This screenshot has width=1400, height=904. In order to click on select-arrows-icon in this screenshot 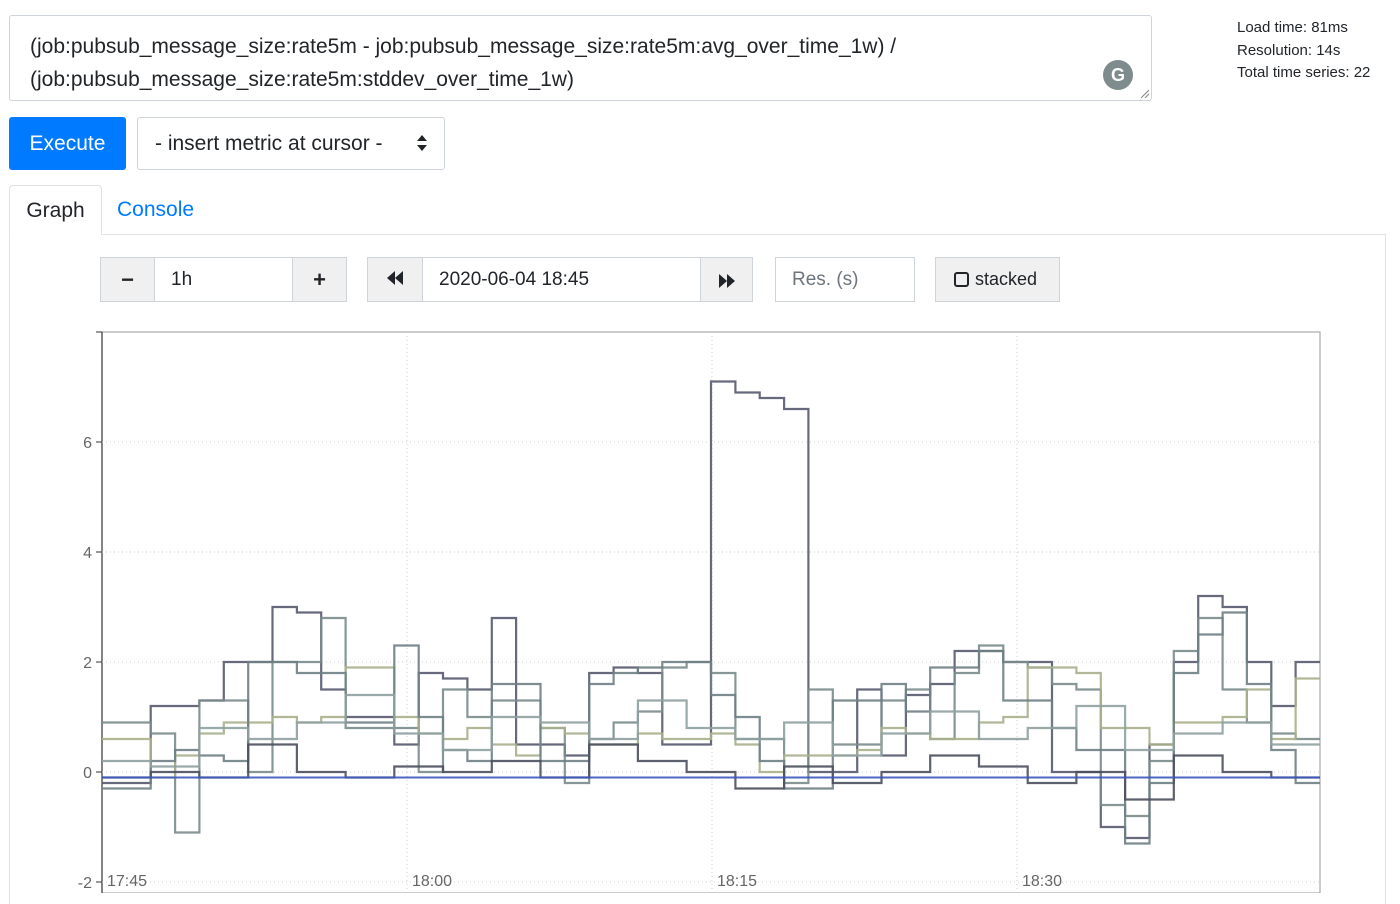, I will do `click(422, 144)`.